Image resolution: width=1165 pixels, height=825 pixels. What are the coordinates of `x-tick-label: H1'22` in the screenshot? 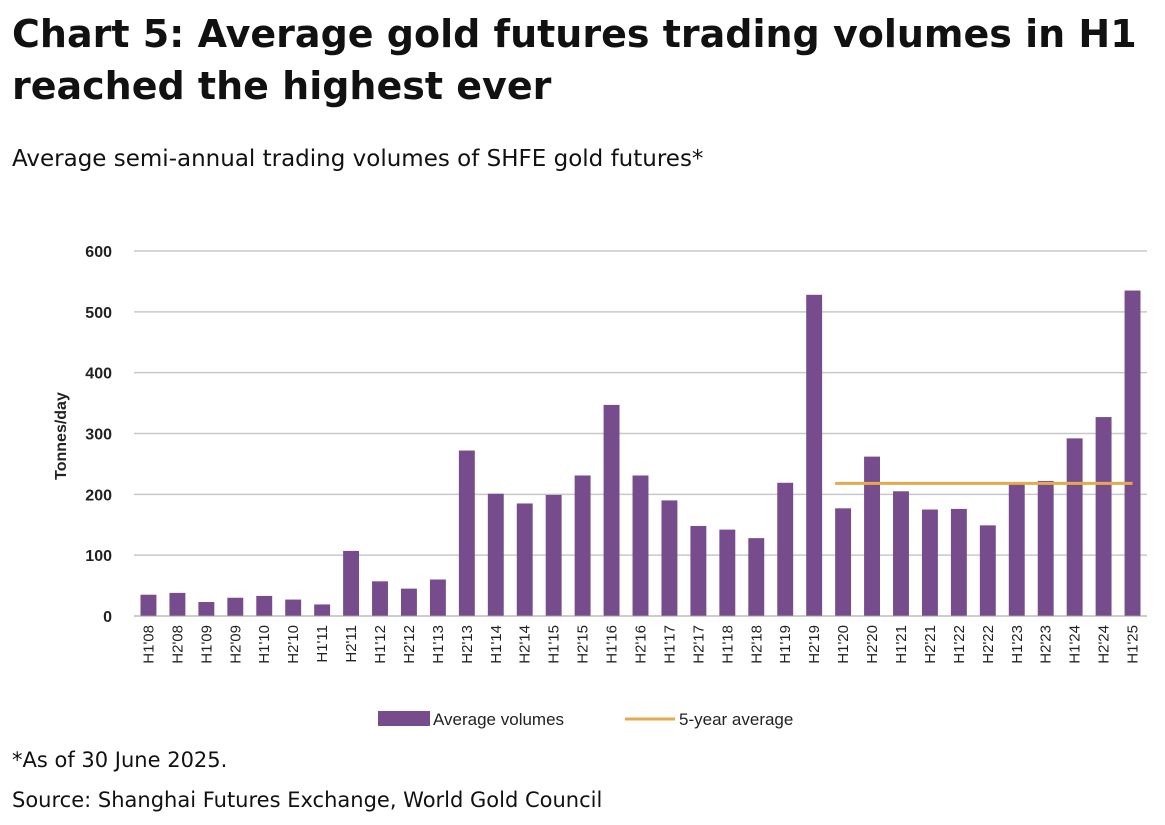 It's located at (959, 644).